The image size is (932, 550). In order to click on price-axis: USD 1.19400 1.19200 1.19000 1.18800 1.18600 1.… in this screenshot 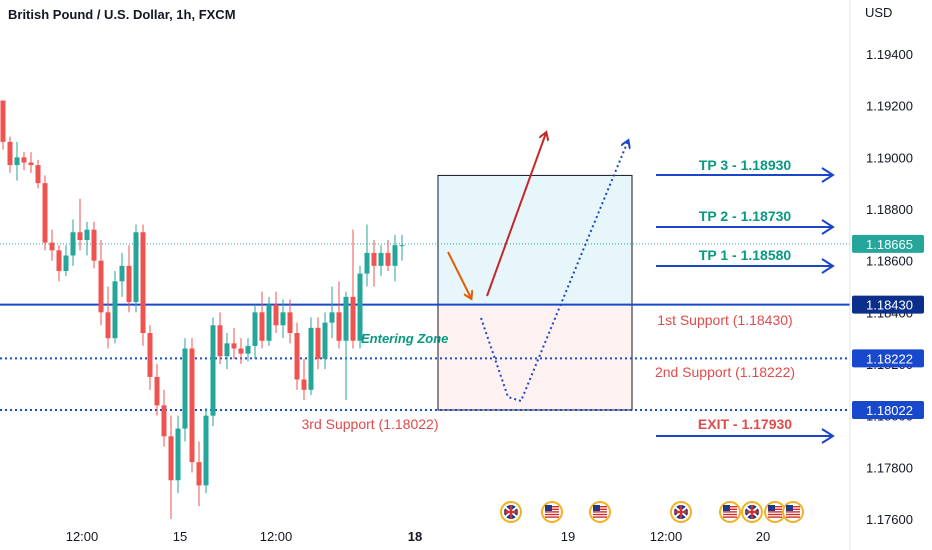, I will do `click(886, 275)`.